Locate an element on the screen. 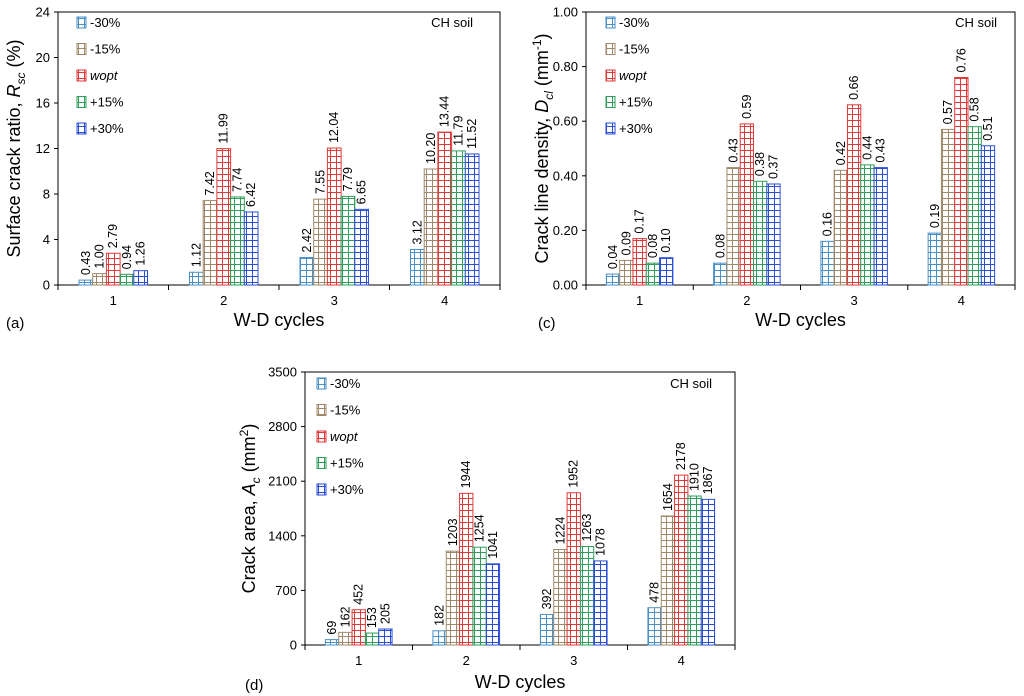  data-label: 10.20 is located at coordinates (431, 148).